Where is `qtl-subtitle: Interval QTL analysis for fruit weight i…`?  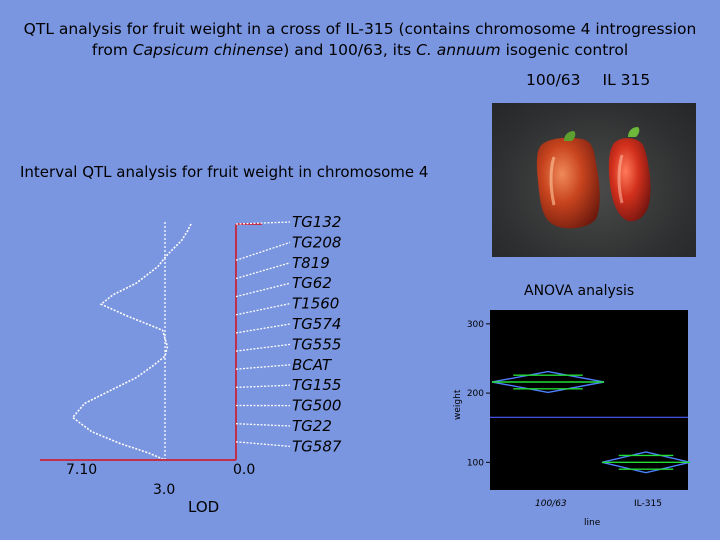 qtl-subtitle: Interval QTL analysis for fruit weight i… is located at coordinates (224, 172).